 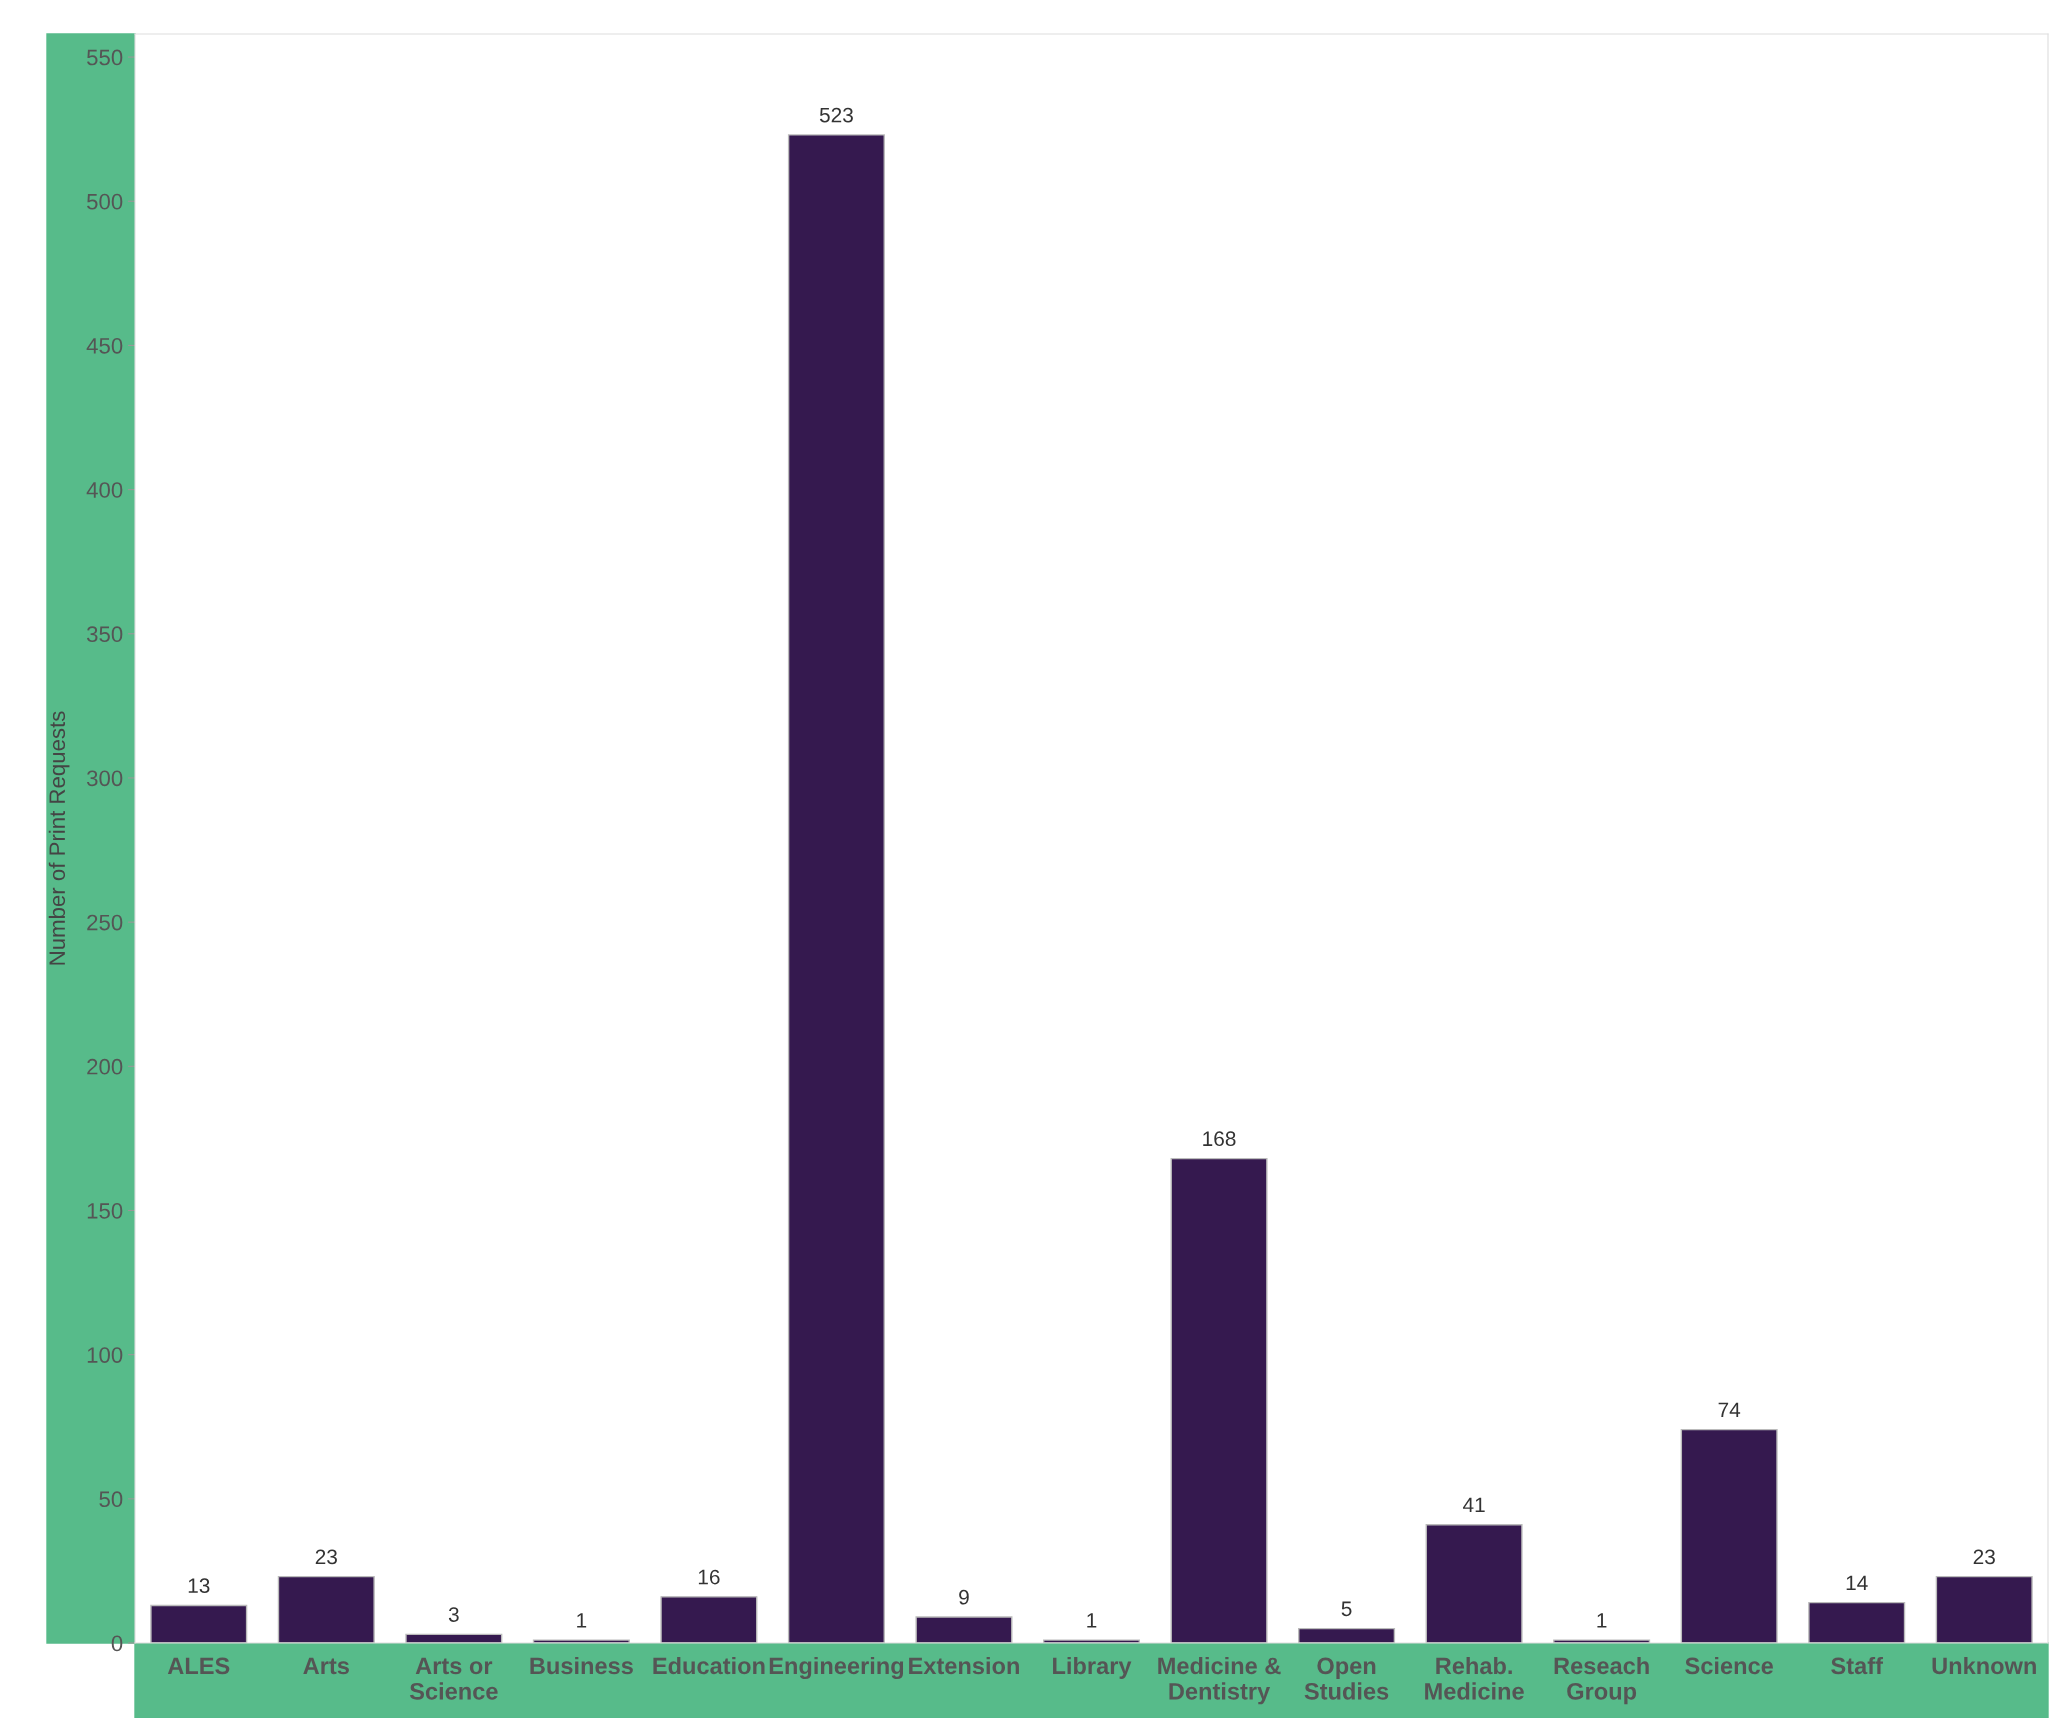 What do you see at coordinates (1092, 1667) in the screenshot?
I see `x-tick-label: Library` at bounding box center [1092, 1667].